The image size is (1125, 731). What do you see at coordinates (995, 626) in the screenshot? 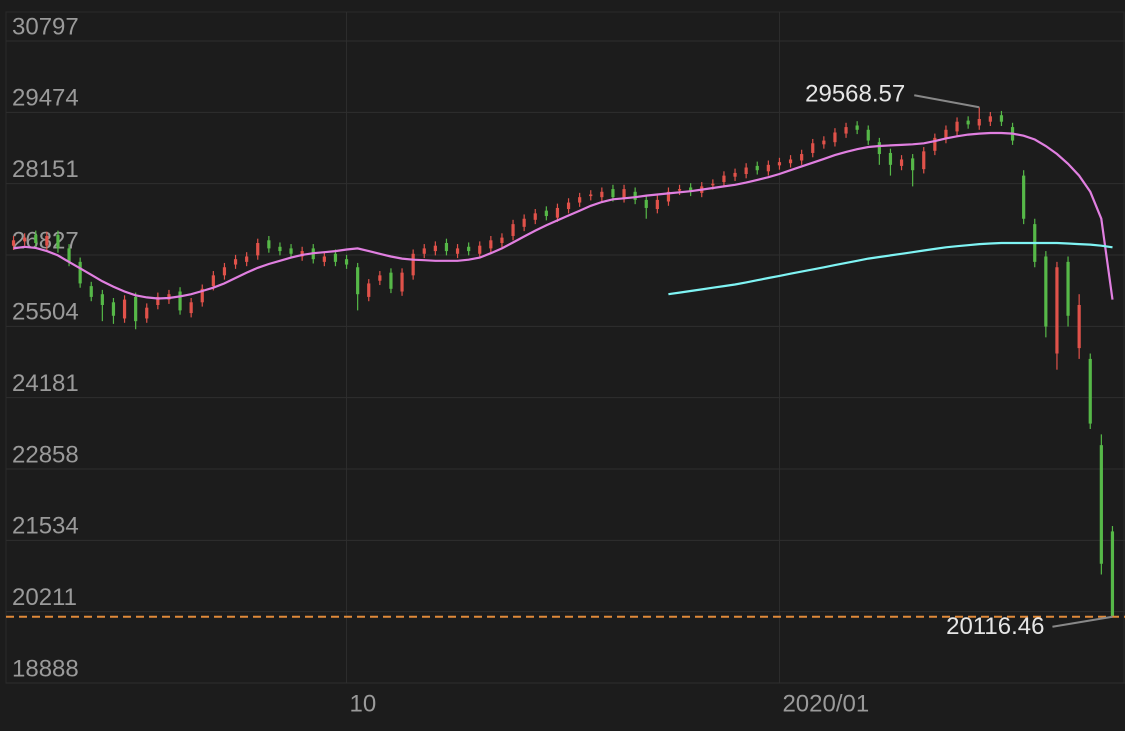
I see `low-annotation: 20116.46` at bounding box center [995, 626].